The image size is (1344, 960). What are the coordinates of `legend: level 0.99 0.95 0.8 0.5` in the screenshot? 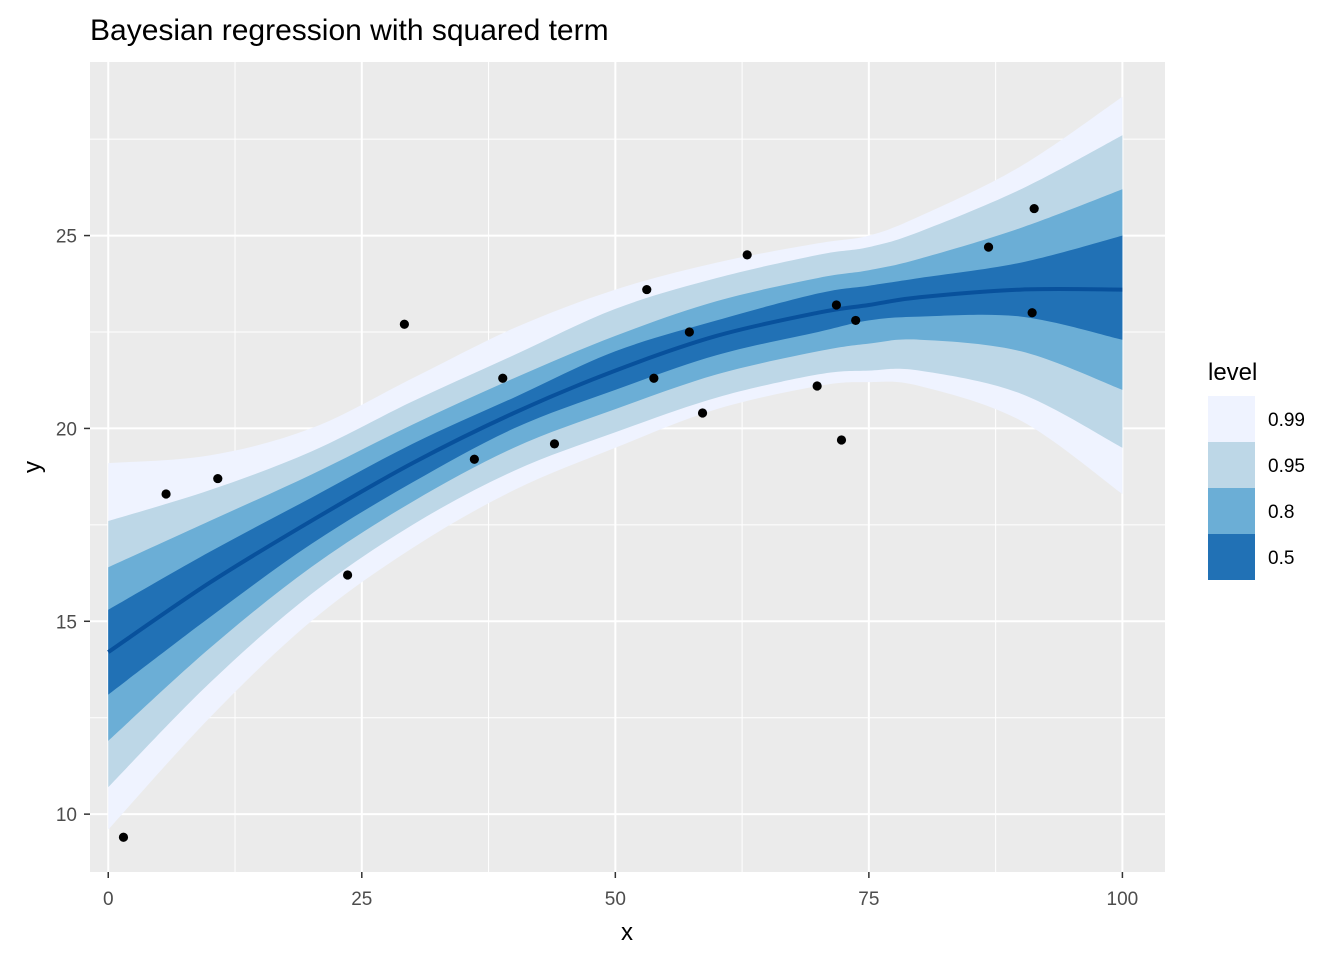 It's located at (1256, 469).